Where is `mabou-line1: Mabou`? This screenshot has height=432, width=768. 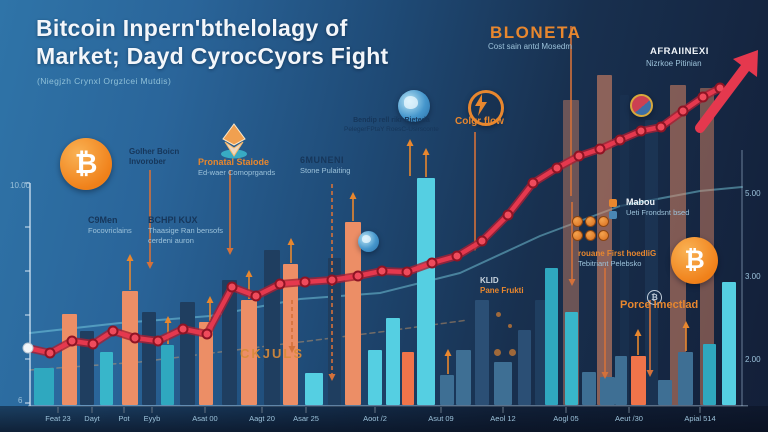 mabou-line1: Mabou is located at coordinates (640, 202).